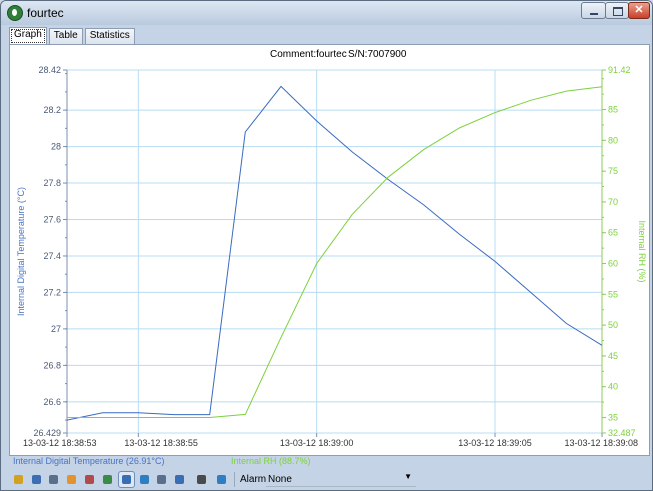  I want to click on right-tick-label: 75, so click(613, 171).